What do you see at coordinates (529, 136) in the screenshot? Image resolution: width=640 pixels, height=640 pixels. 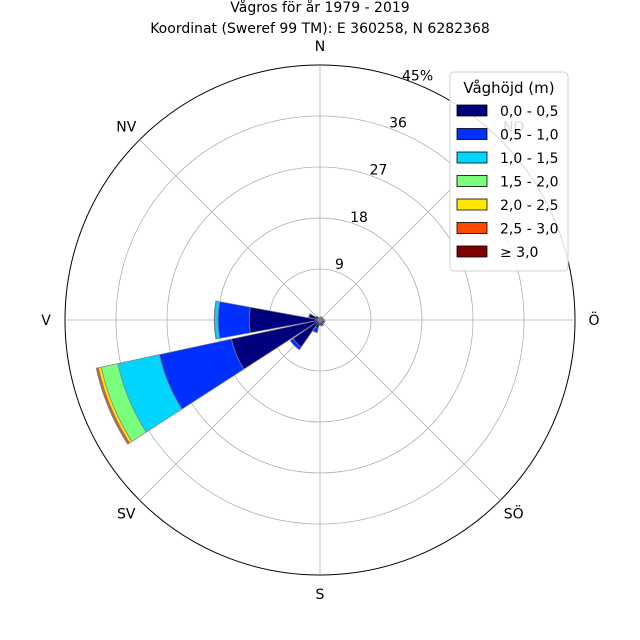 I see `legend-label: 0,5 - 1,0` at bounding box center [529, 136].